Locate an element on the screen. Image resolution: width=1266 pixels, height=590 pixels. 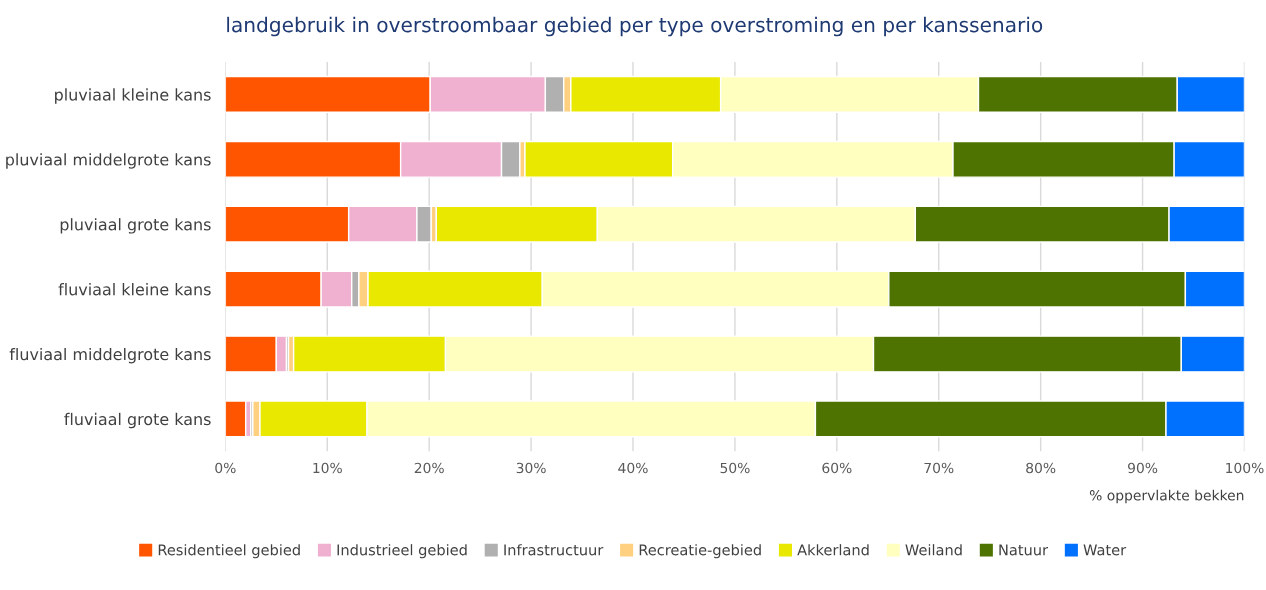
legend-label: Water is located at coordinates (1105, 550).